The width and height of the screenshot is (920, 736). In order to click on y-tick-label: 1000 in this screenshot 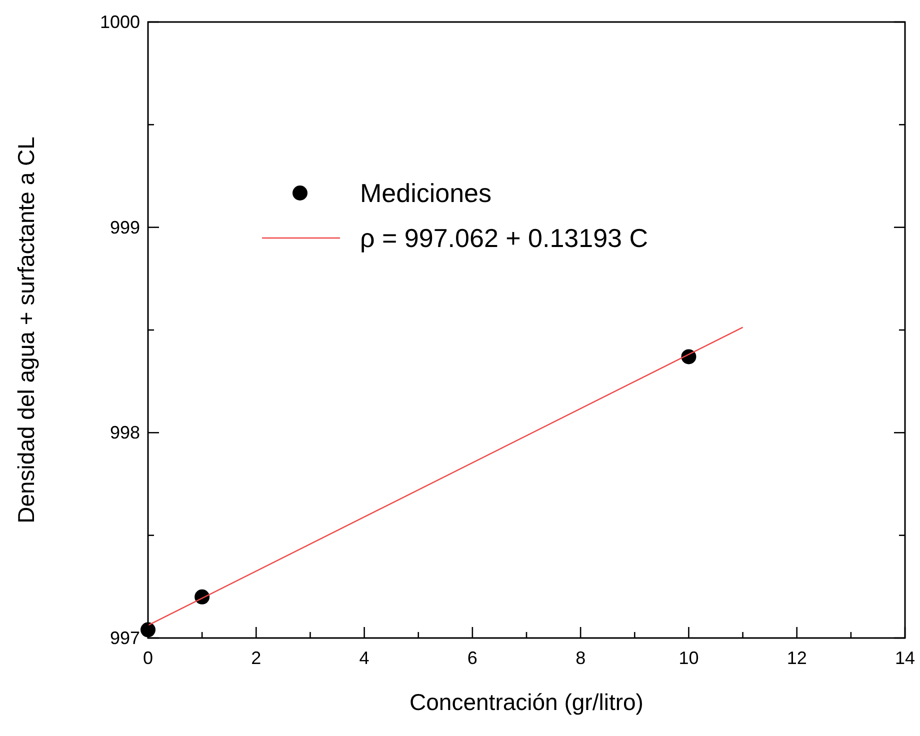, I will do `click(120, 22)`.